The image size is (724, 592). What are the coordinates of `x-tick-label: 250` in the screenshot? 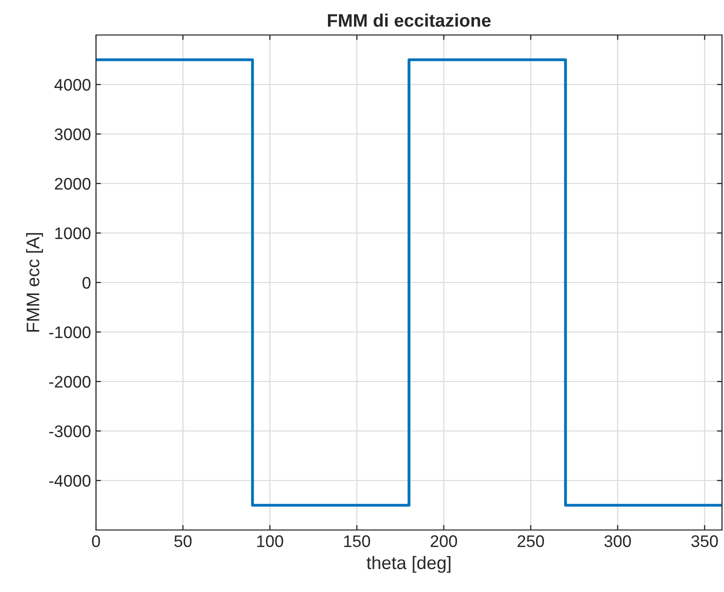 It's located at (531, 541).